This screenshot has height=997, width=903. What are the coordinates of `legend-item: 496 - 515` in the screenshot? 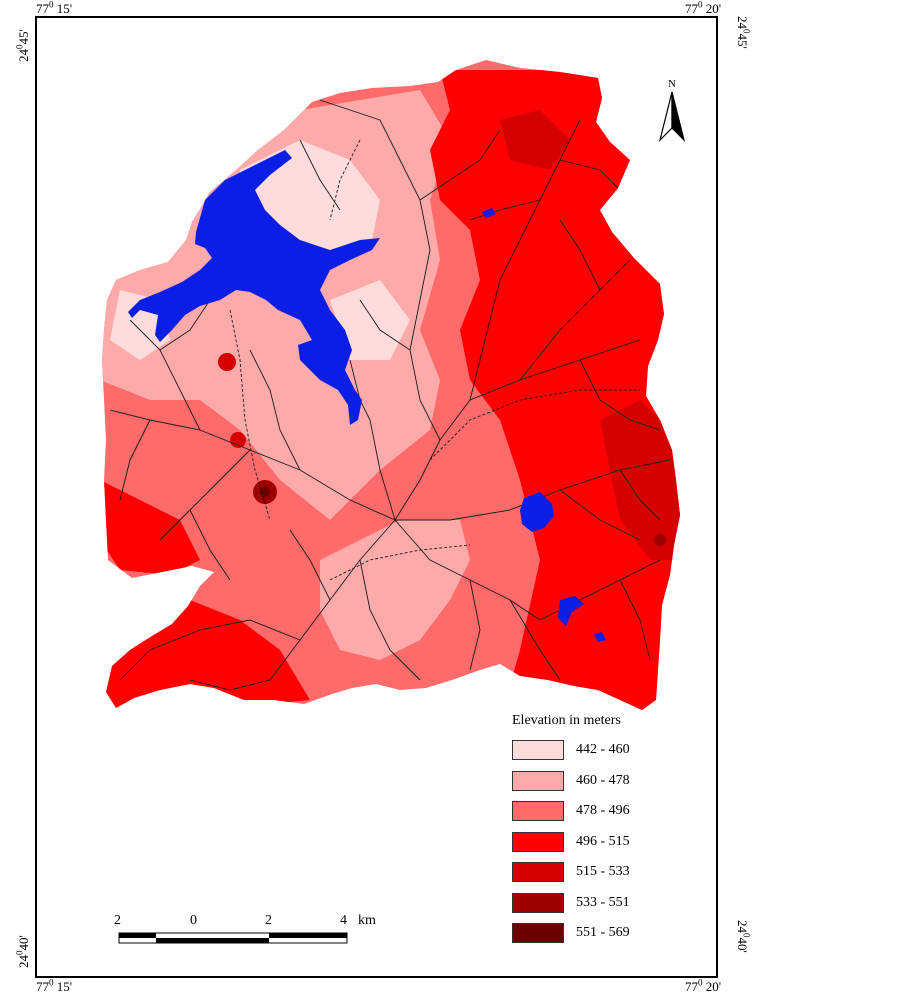 It's located at (587, 842).